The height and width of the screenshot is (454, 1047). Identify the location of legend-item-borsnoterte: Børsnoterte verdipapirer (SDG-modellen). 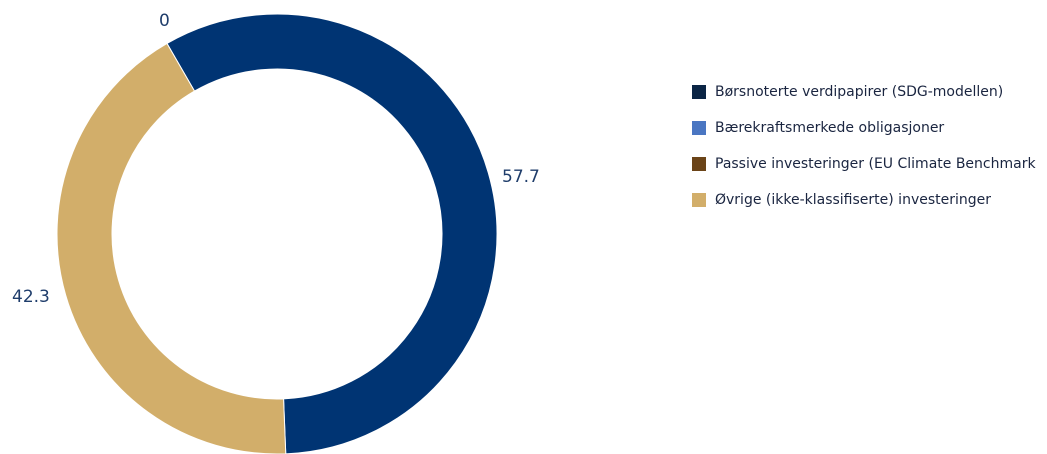
(867, 92).